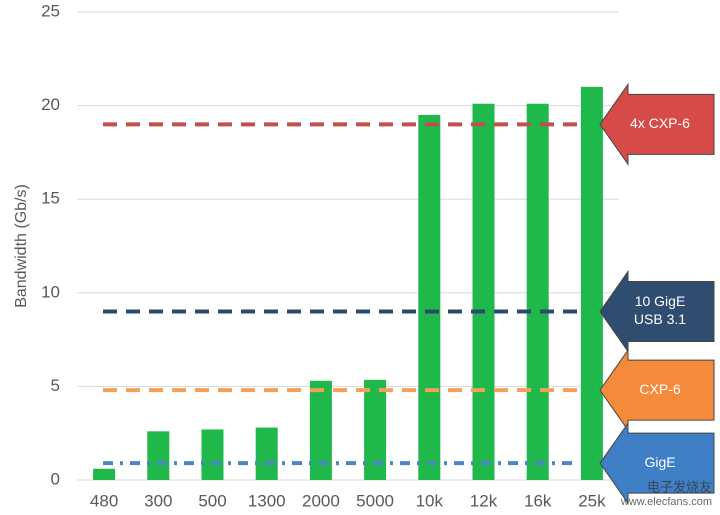  What do you see at coordinates (538, 500) in the screenshot?
I see `x-tick-label: 16k` at bounding box center [538, 500].